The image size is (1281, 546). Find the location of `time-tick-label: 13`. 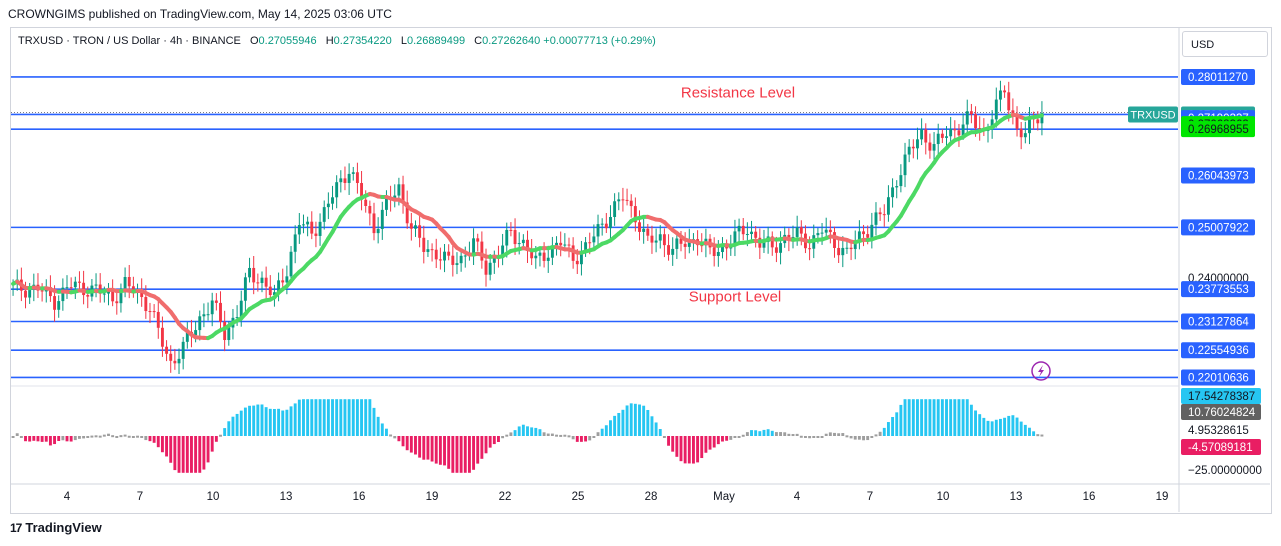

time-tick-label: 13 is located at coordinates (1016, 497).